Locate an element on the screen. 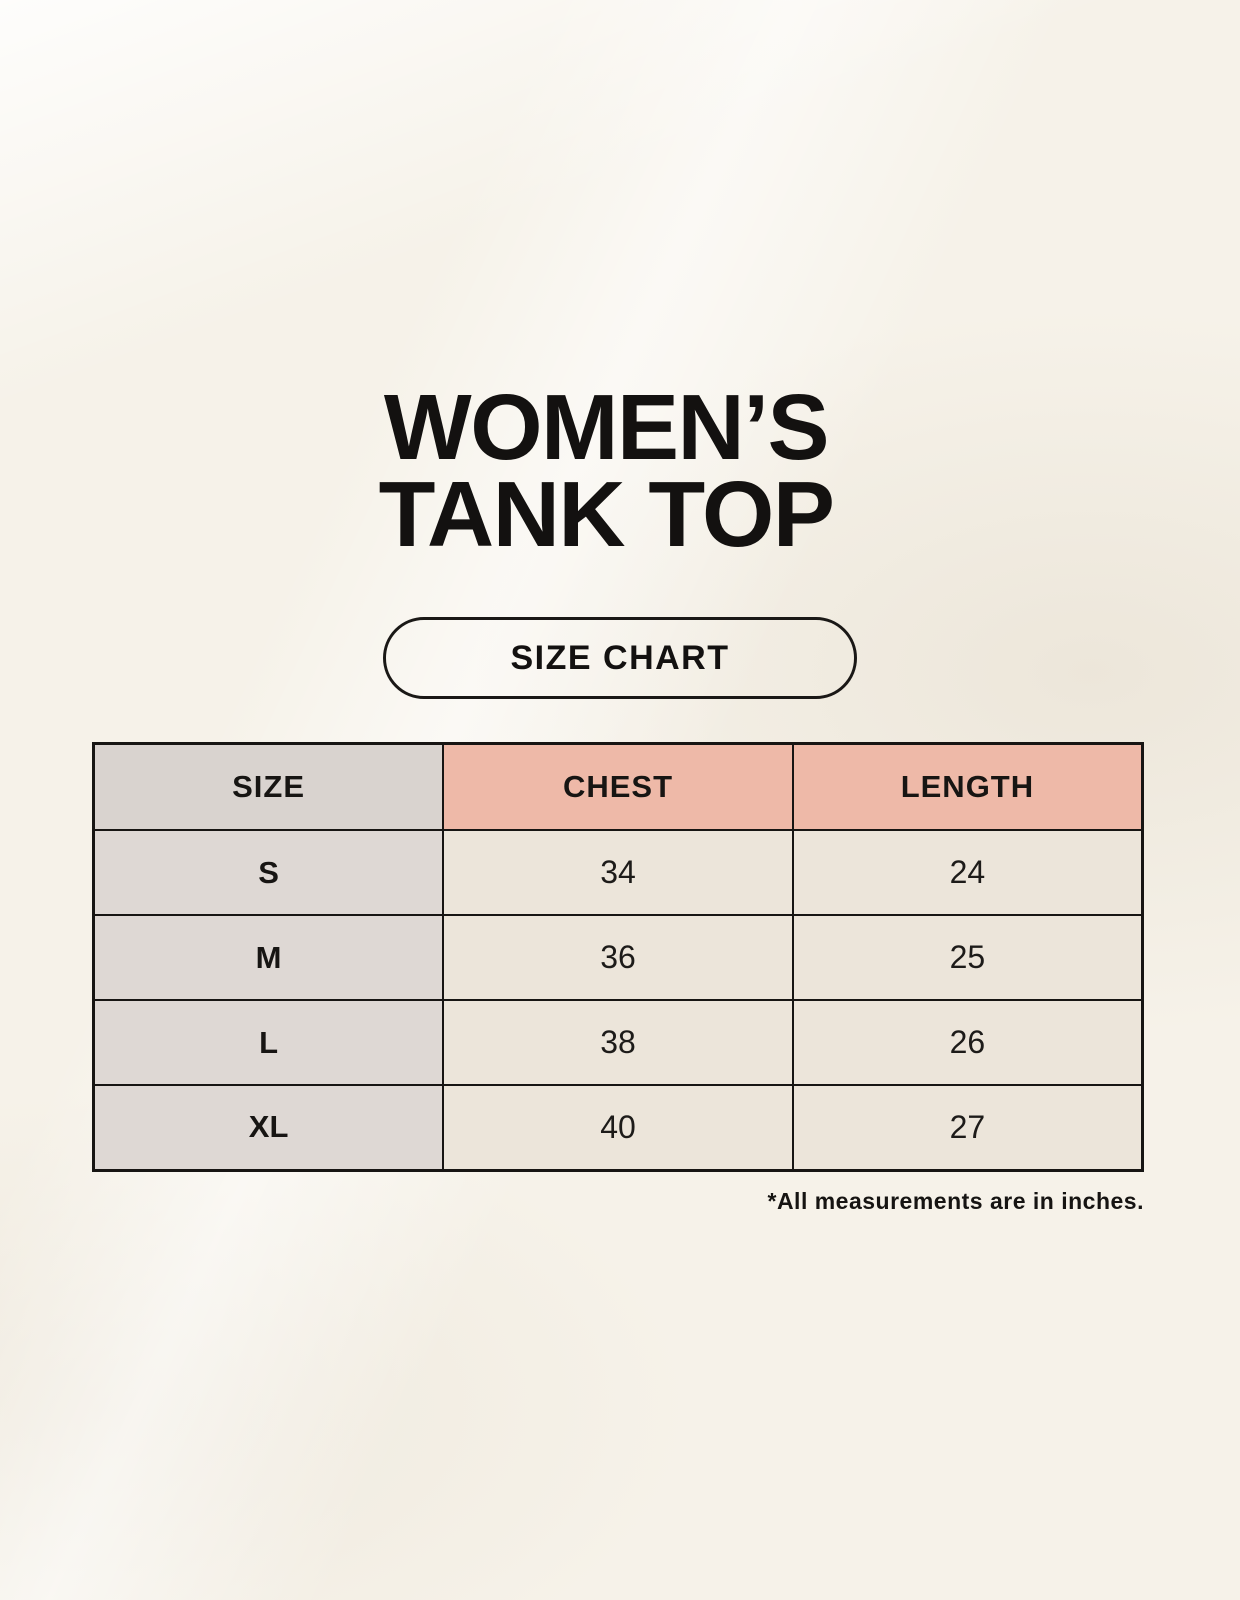 This screenshot has height=1600, width=1240. size-cell: XL is located at coordinates (268, 1127).